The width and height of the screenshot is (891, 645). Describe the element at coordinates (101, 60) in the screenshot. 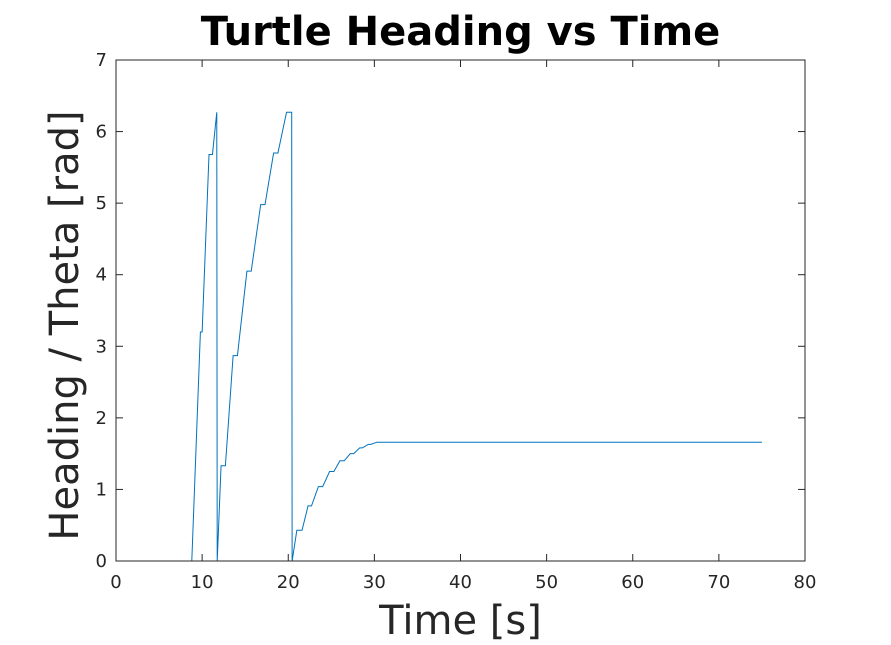

I see `y-tick-label: 7` at that location.